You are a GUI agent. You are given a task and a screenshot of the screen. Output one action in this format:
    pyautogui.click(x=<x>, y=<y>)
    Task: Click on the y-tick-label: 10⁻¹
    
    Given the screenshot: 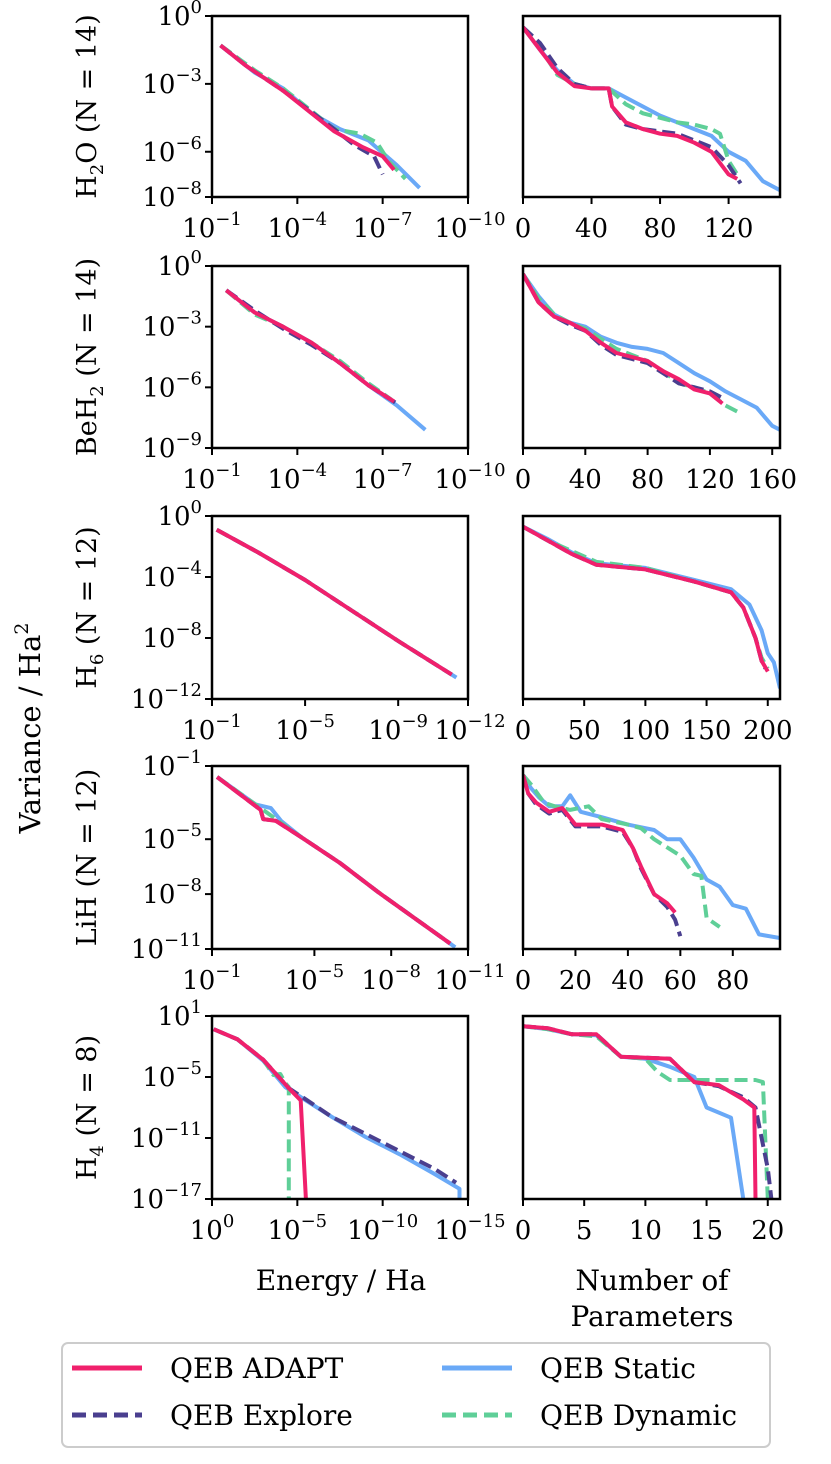 What is the action you would take?
    pyautogui.click(x=172, y=764)
    